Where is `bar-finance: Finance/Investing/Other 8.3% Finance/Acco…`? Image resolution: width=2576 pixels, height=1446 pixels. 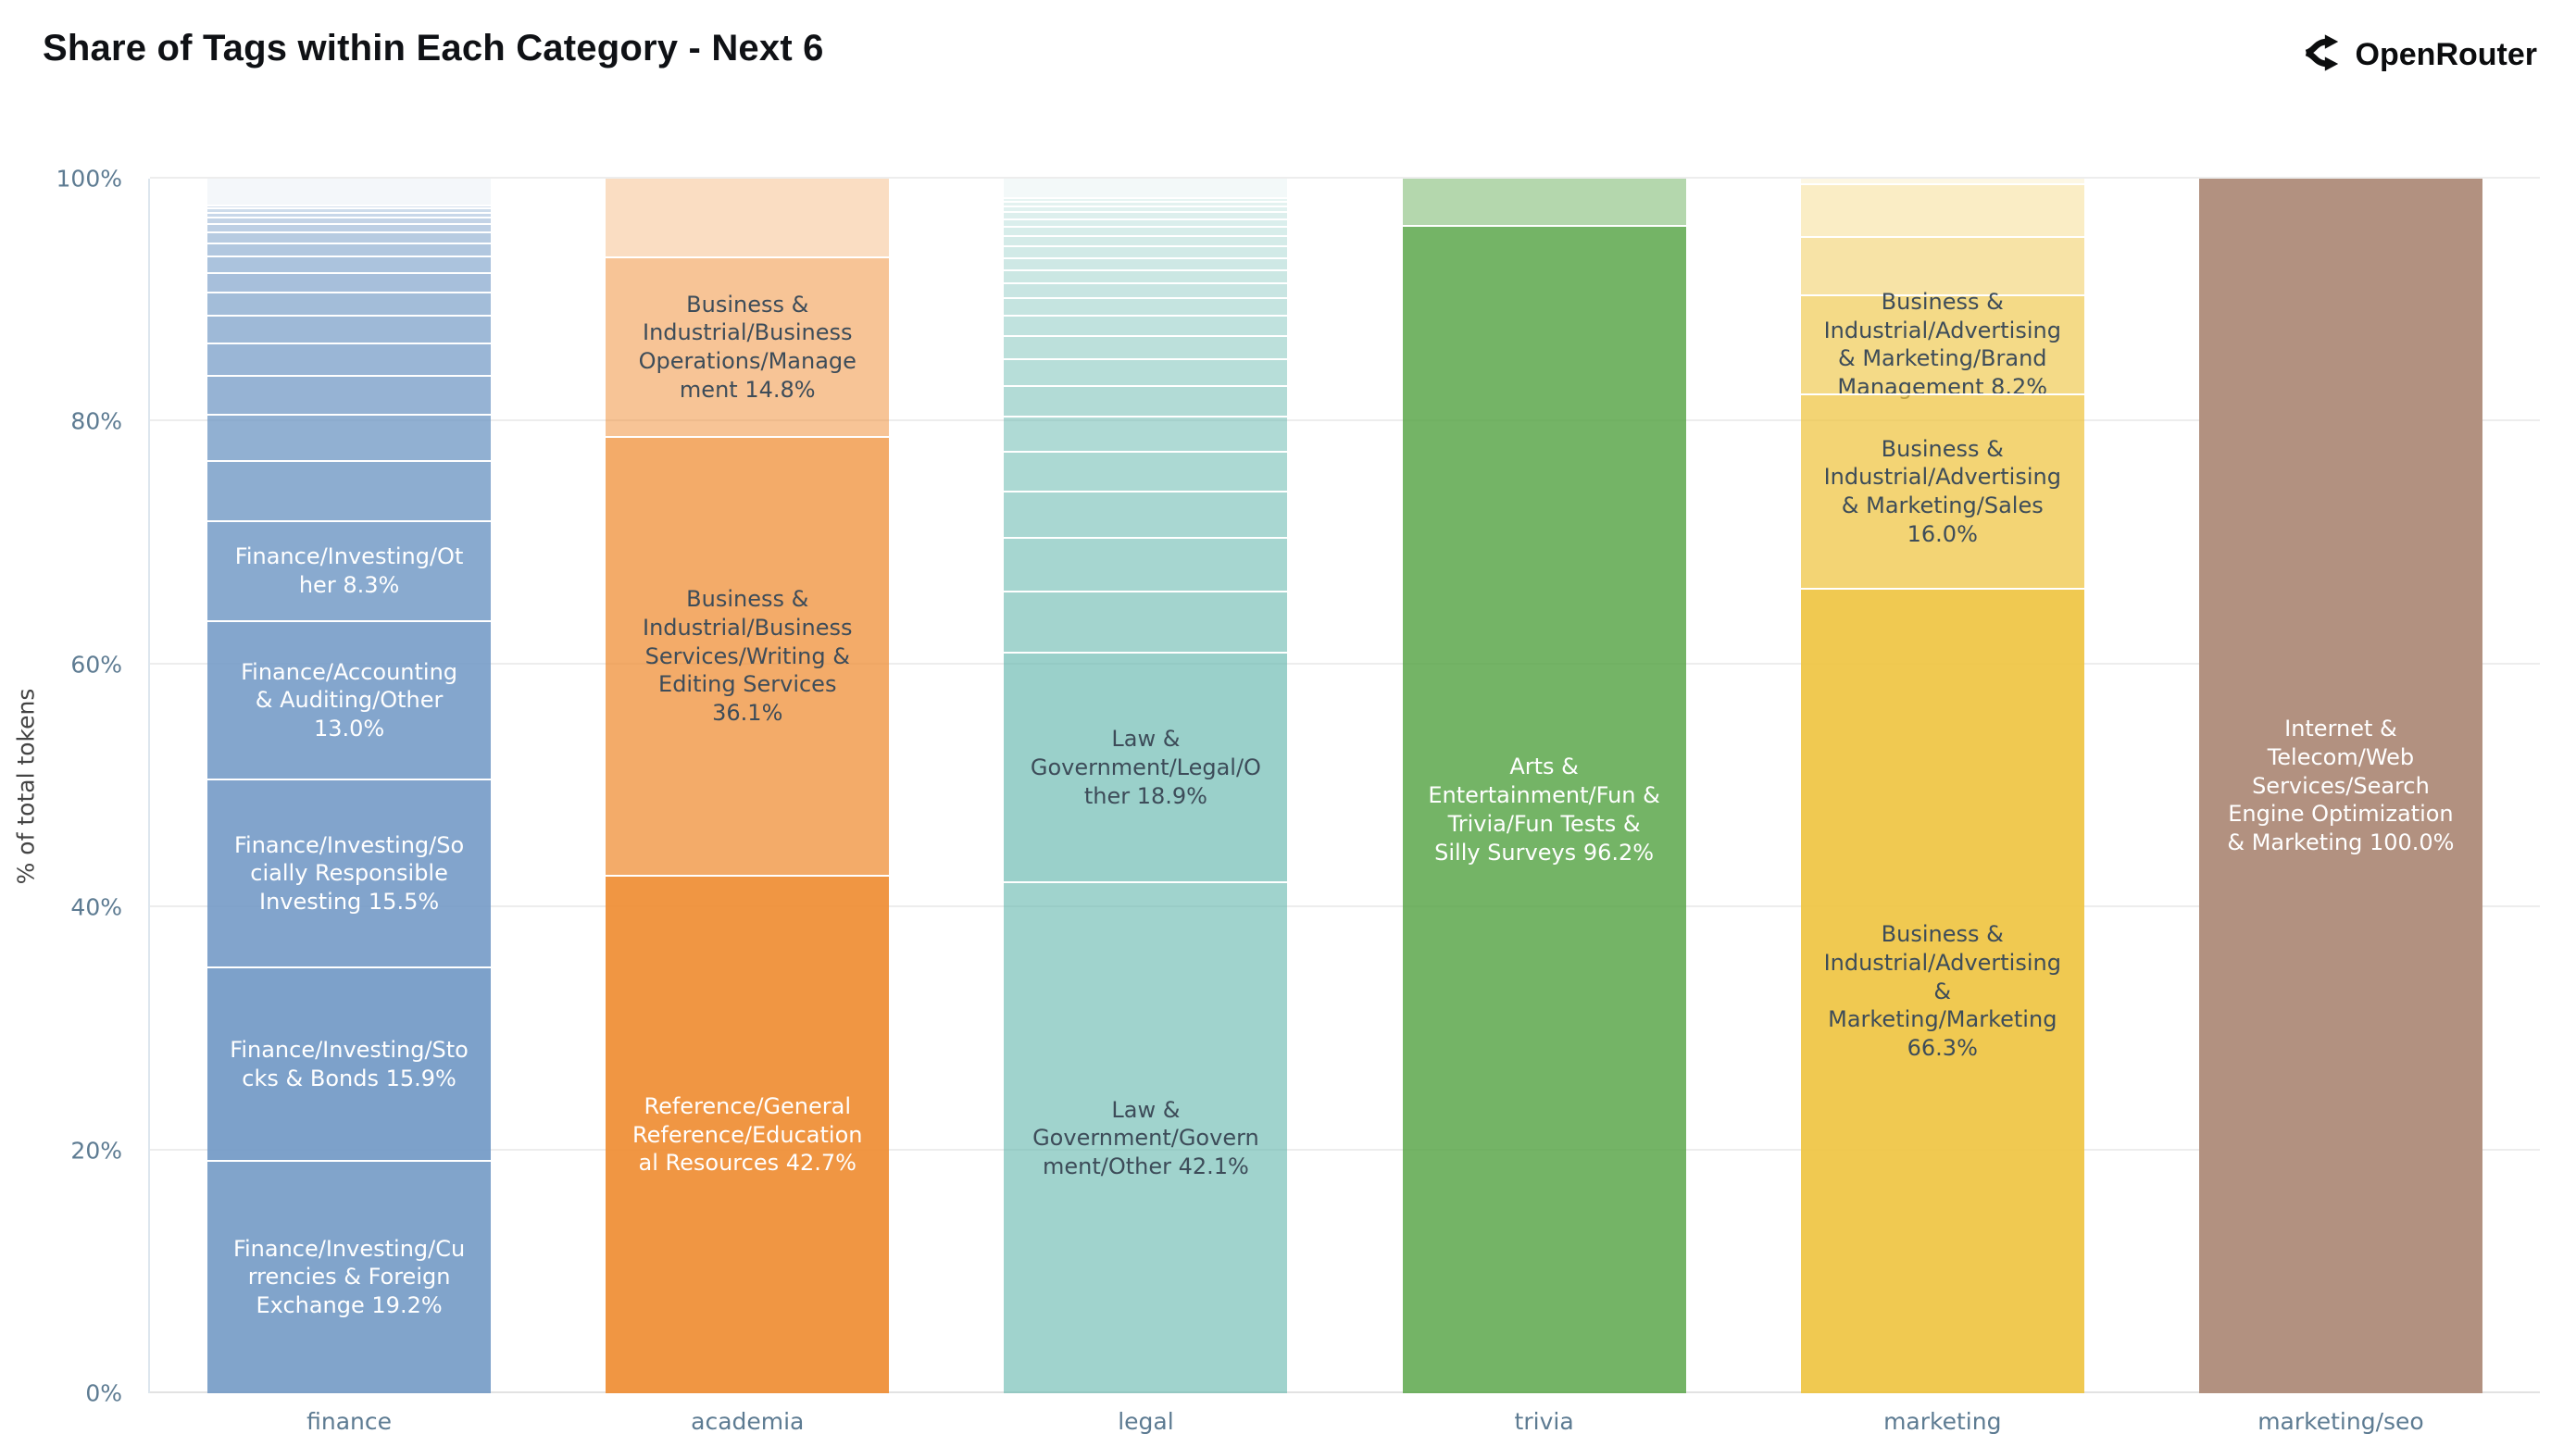 bar-finance: Finance/Investing/Other 8.3% Finance/Acco… is located at coordinates (349, 786).